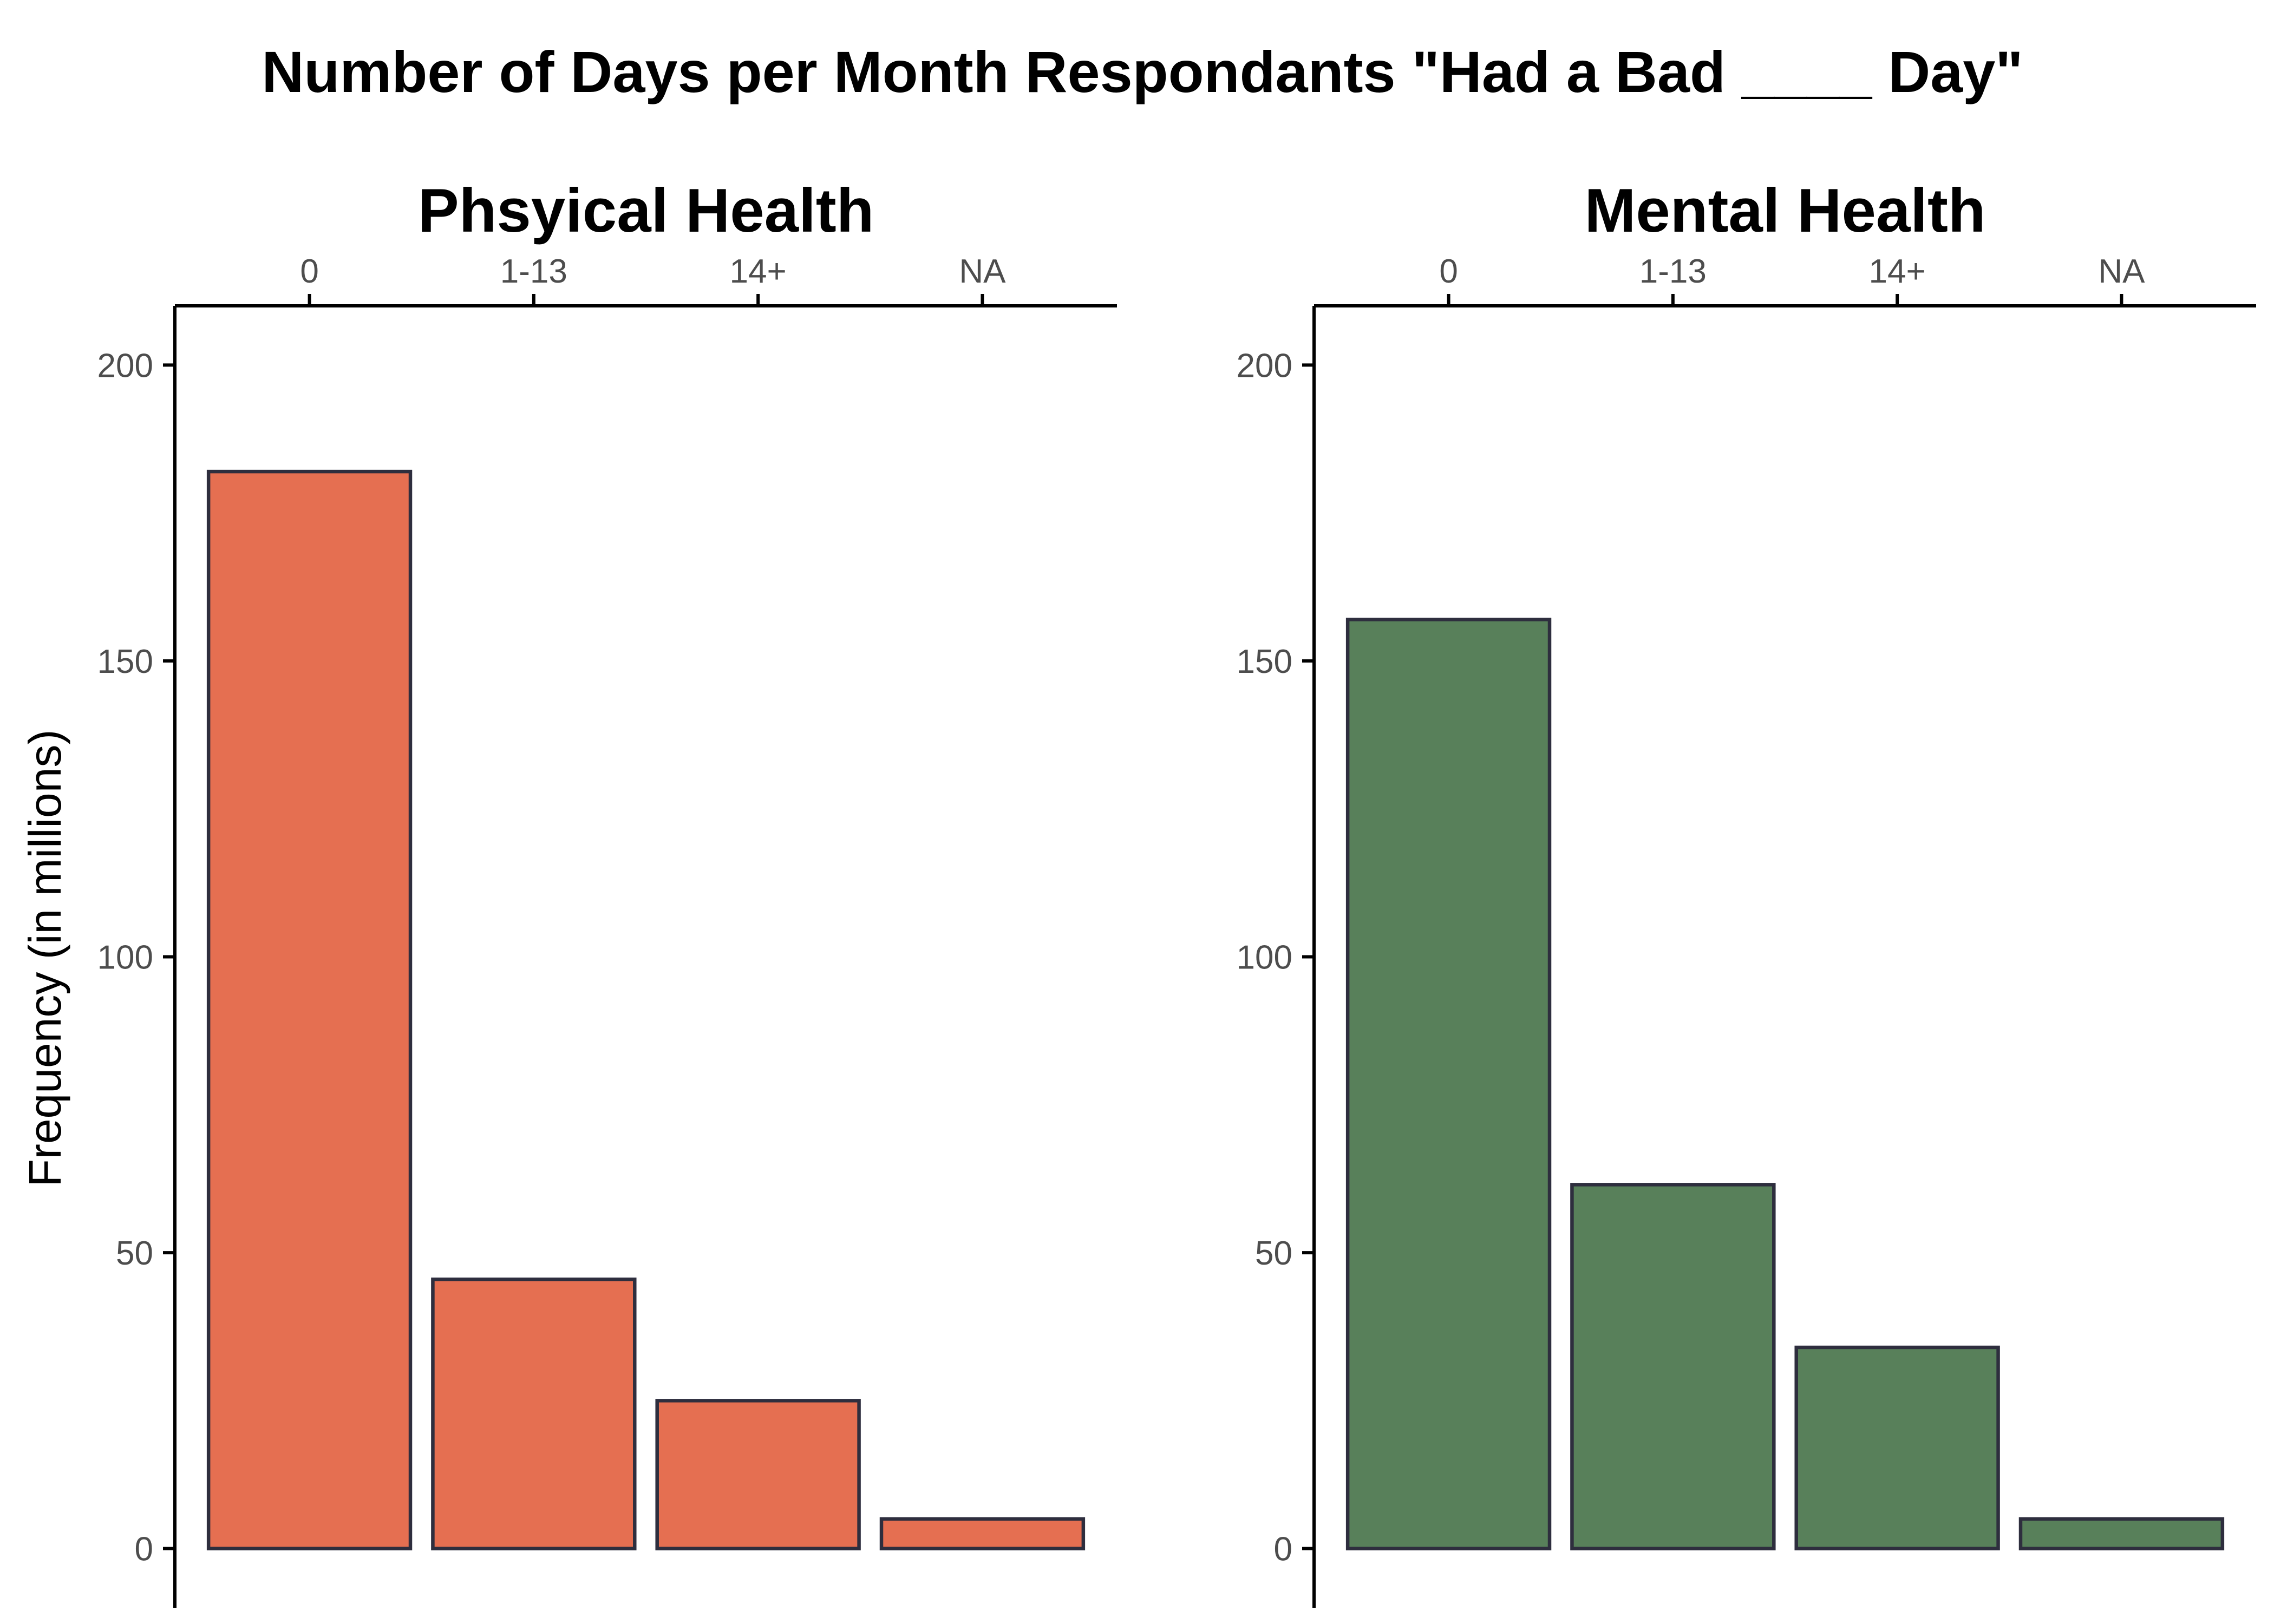 The image size is (2274, 1624). I want to click on panel-title-mental-health: Mental Health, so click(1785, 210).